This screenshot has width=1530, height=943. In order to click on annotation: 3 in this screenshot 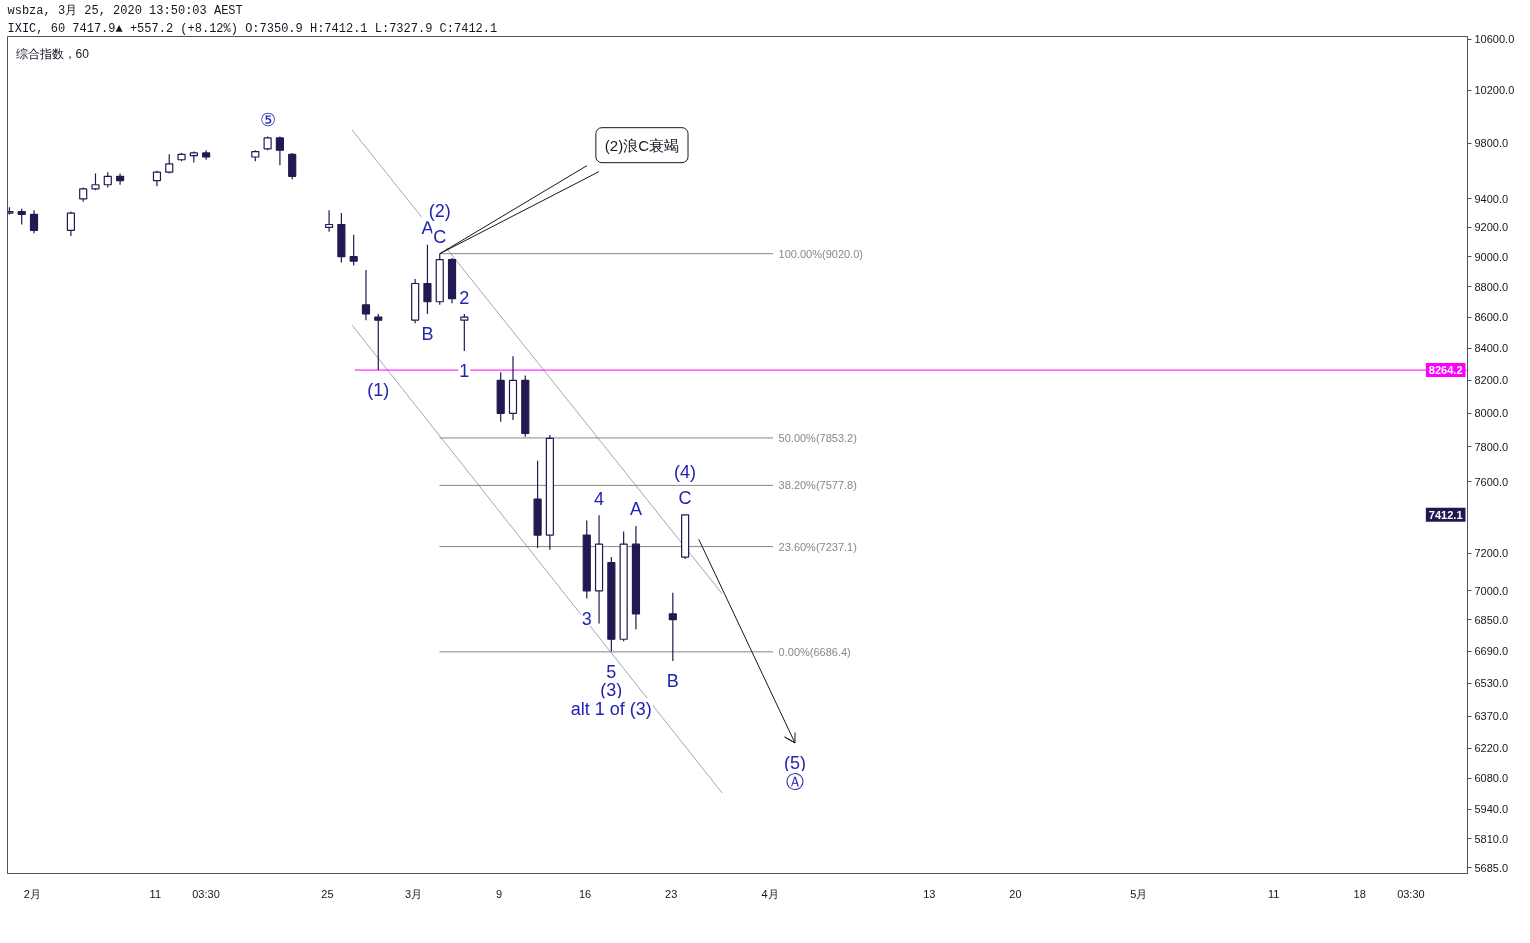, I will do `click(586, 619)`.